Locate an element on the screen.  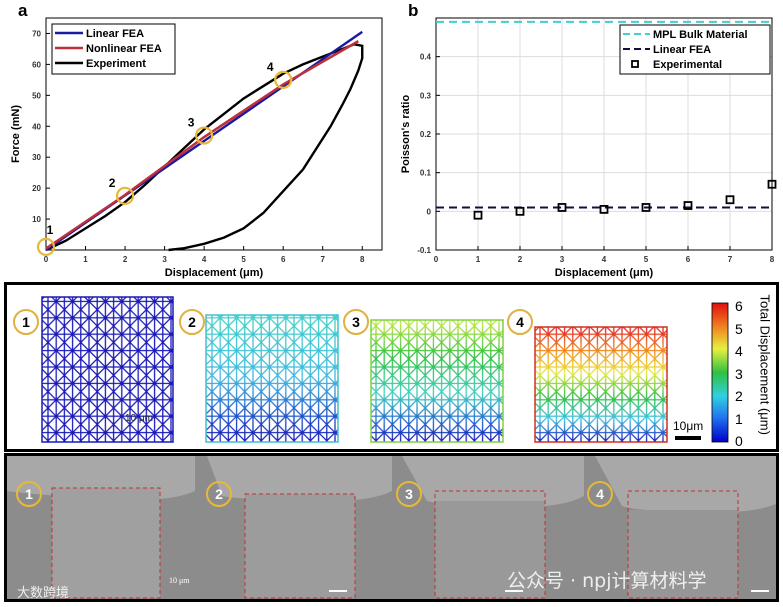
colorbar-tick-label: 3 is located at coordinates (739, 373).